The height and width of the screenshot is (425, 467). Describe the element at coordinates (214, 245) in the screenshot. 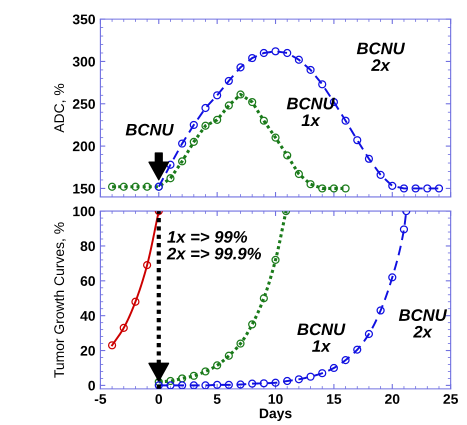

I see `annotation: 1x => 99% 2x => 99.9%` at that location.